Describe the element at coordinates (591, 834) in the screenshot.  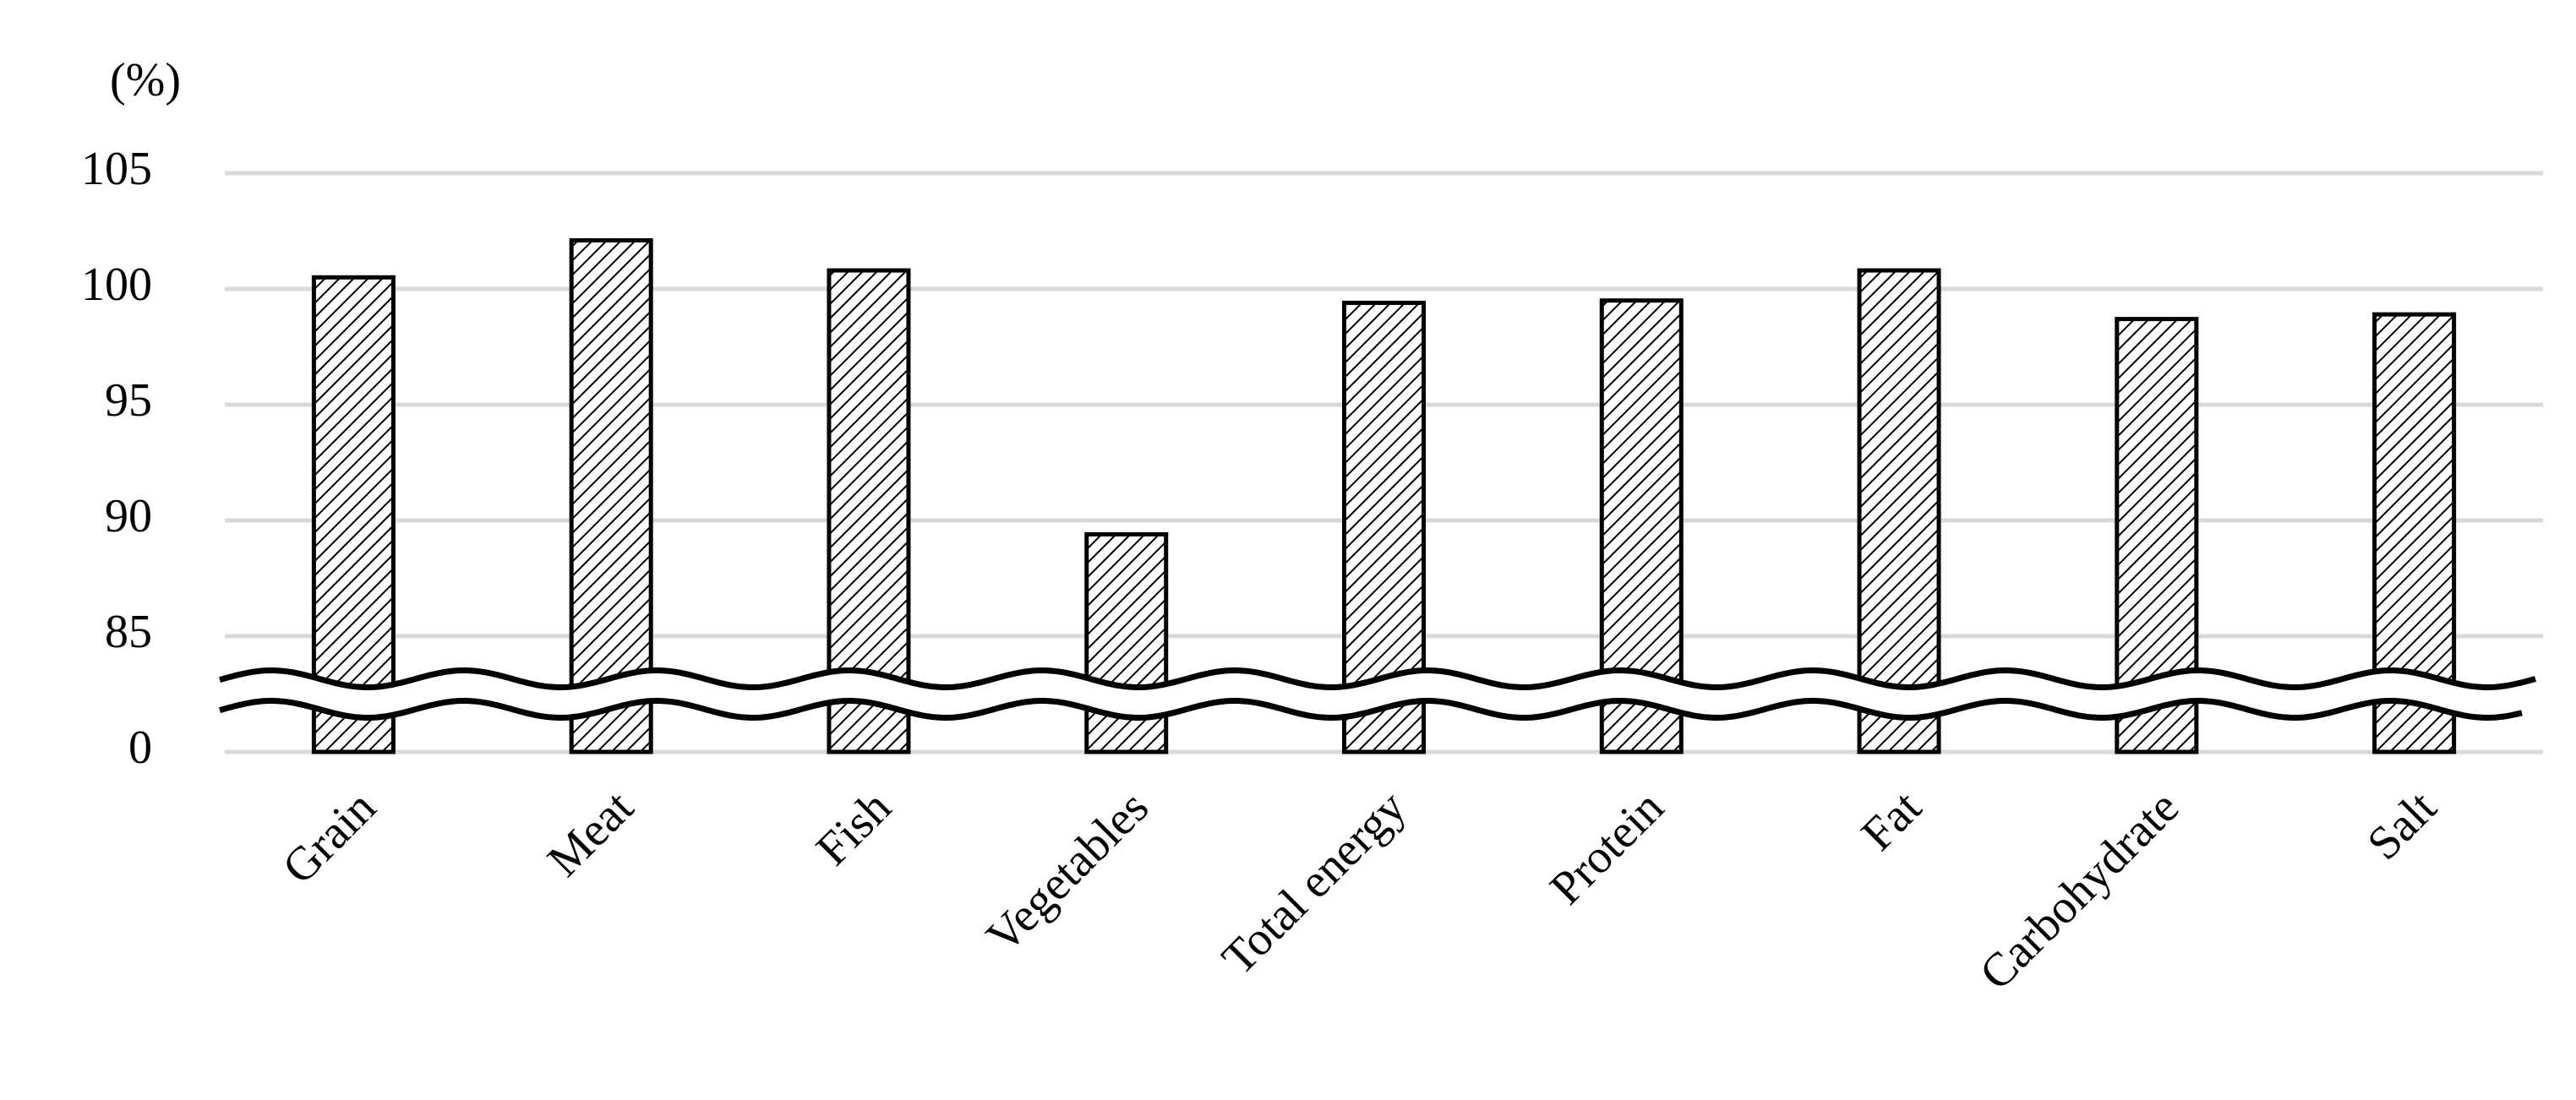
I see `x-tick-label: Meat` at that location.